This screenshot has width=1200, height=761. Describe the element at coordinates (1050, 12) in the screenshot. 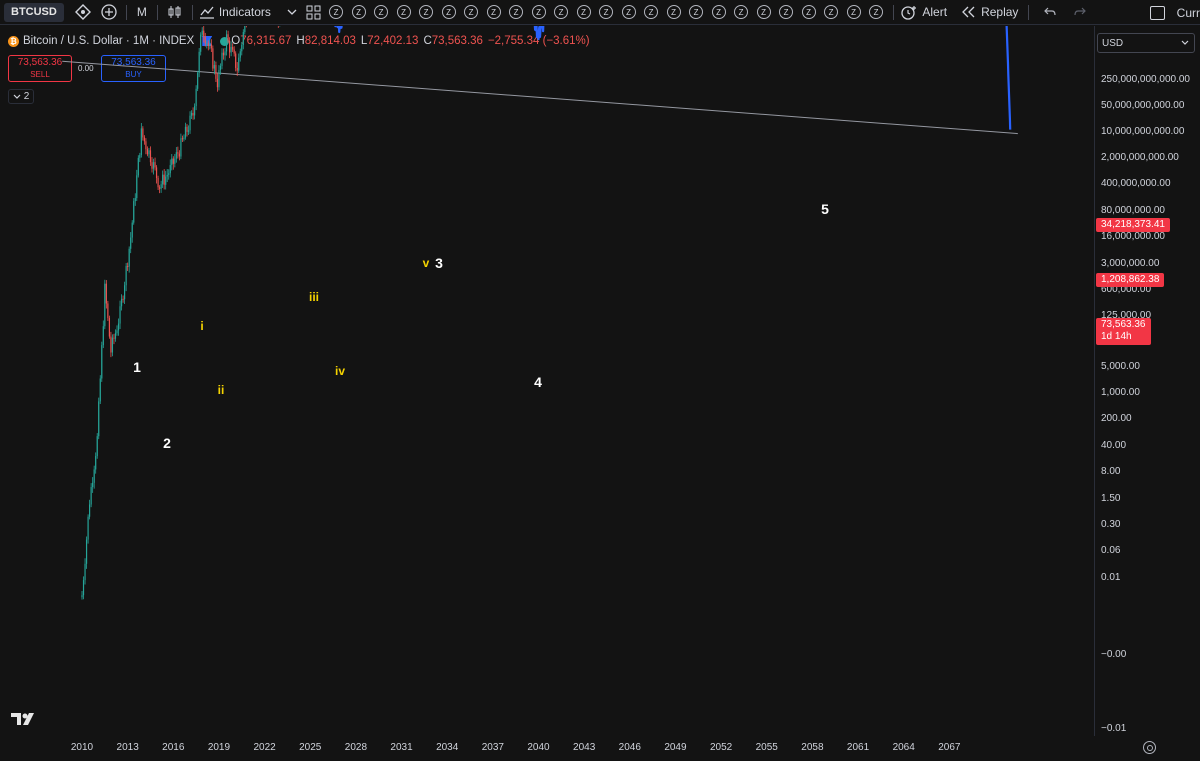

I see `undo-icon` at that location.